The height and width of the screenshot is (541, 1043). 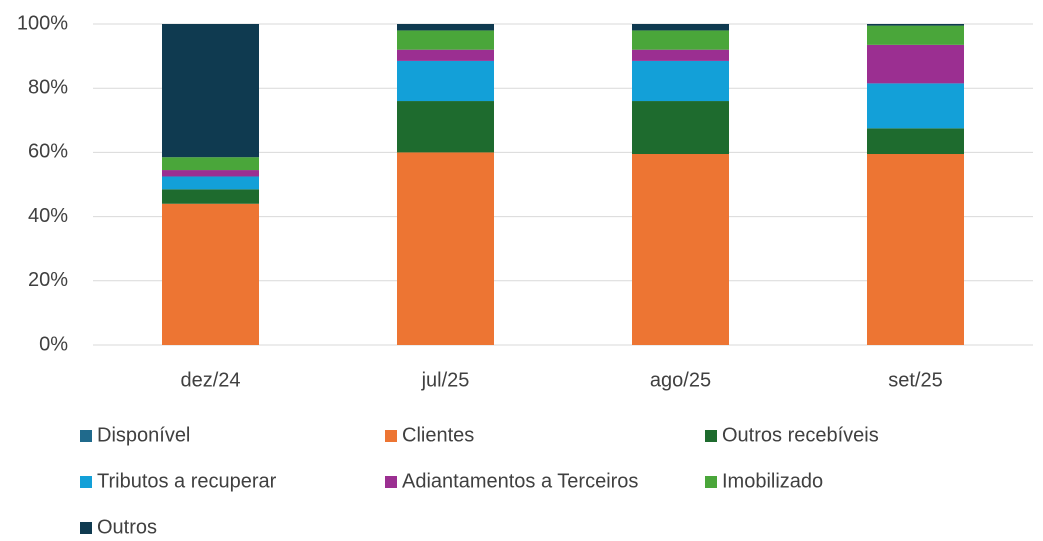 I want to click on legend-label: Tributos a recuperar, so click(x=187, y=481).